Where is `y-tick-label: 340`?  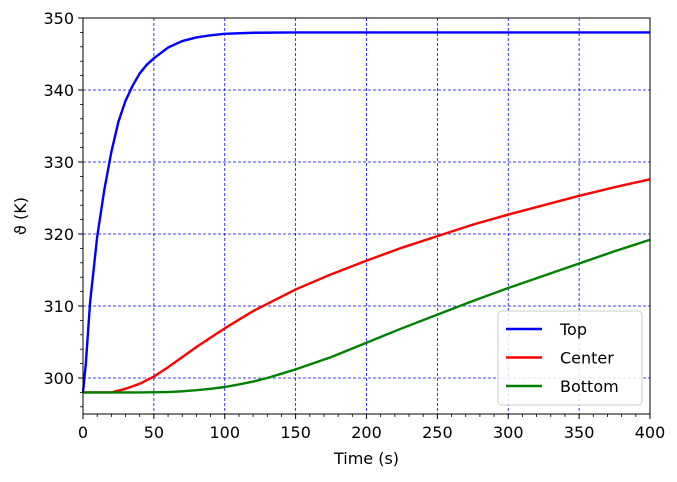 y-tick-label: 340 is located at coordinates (58, 90).